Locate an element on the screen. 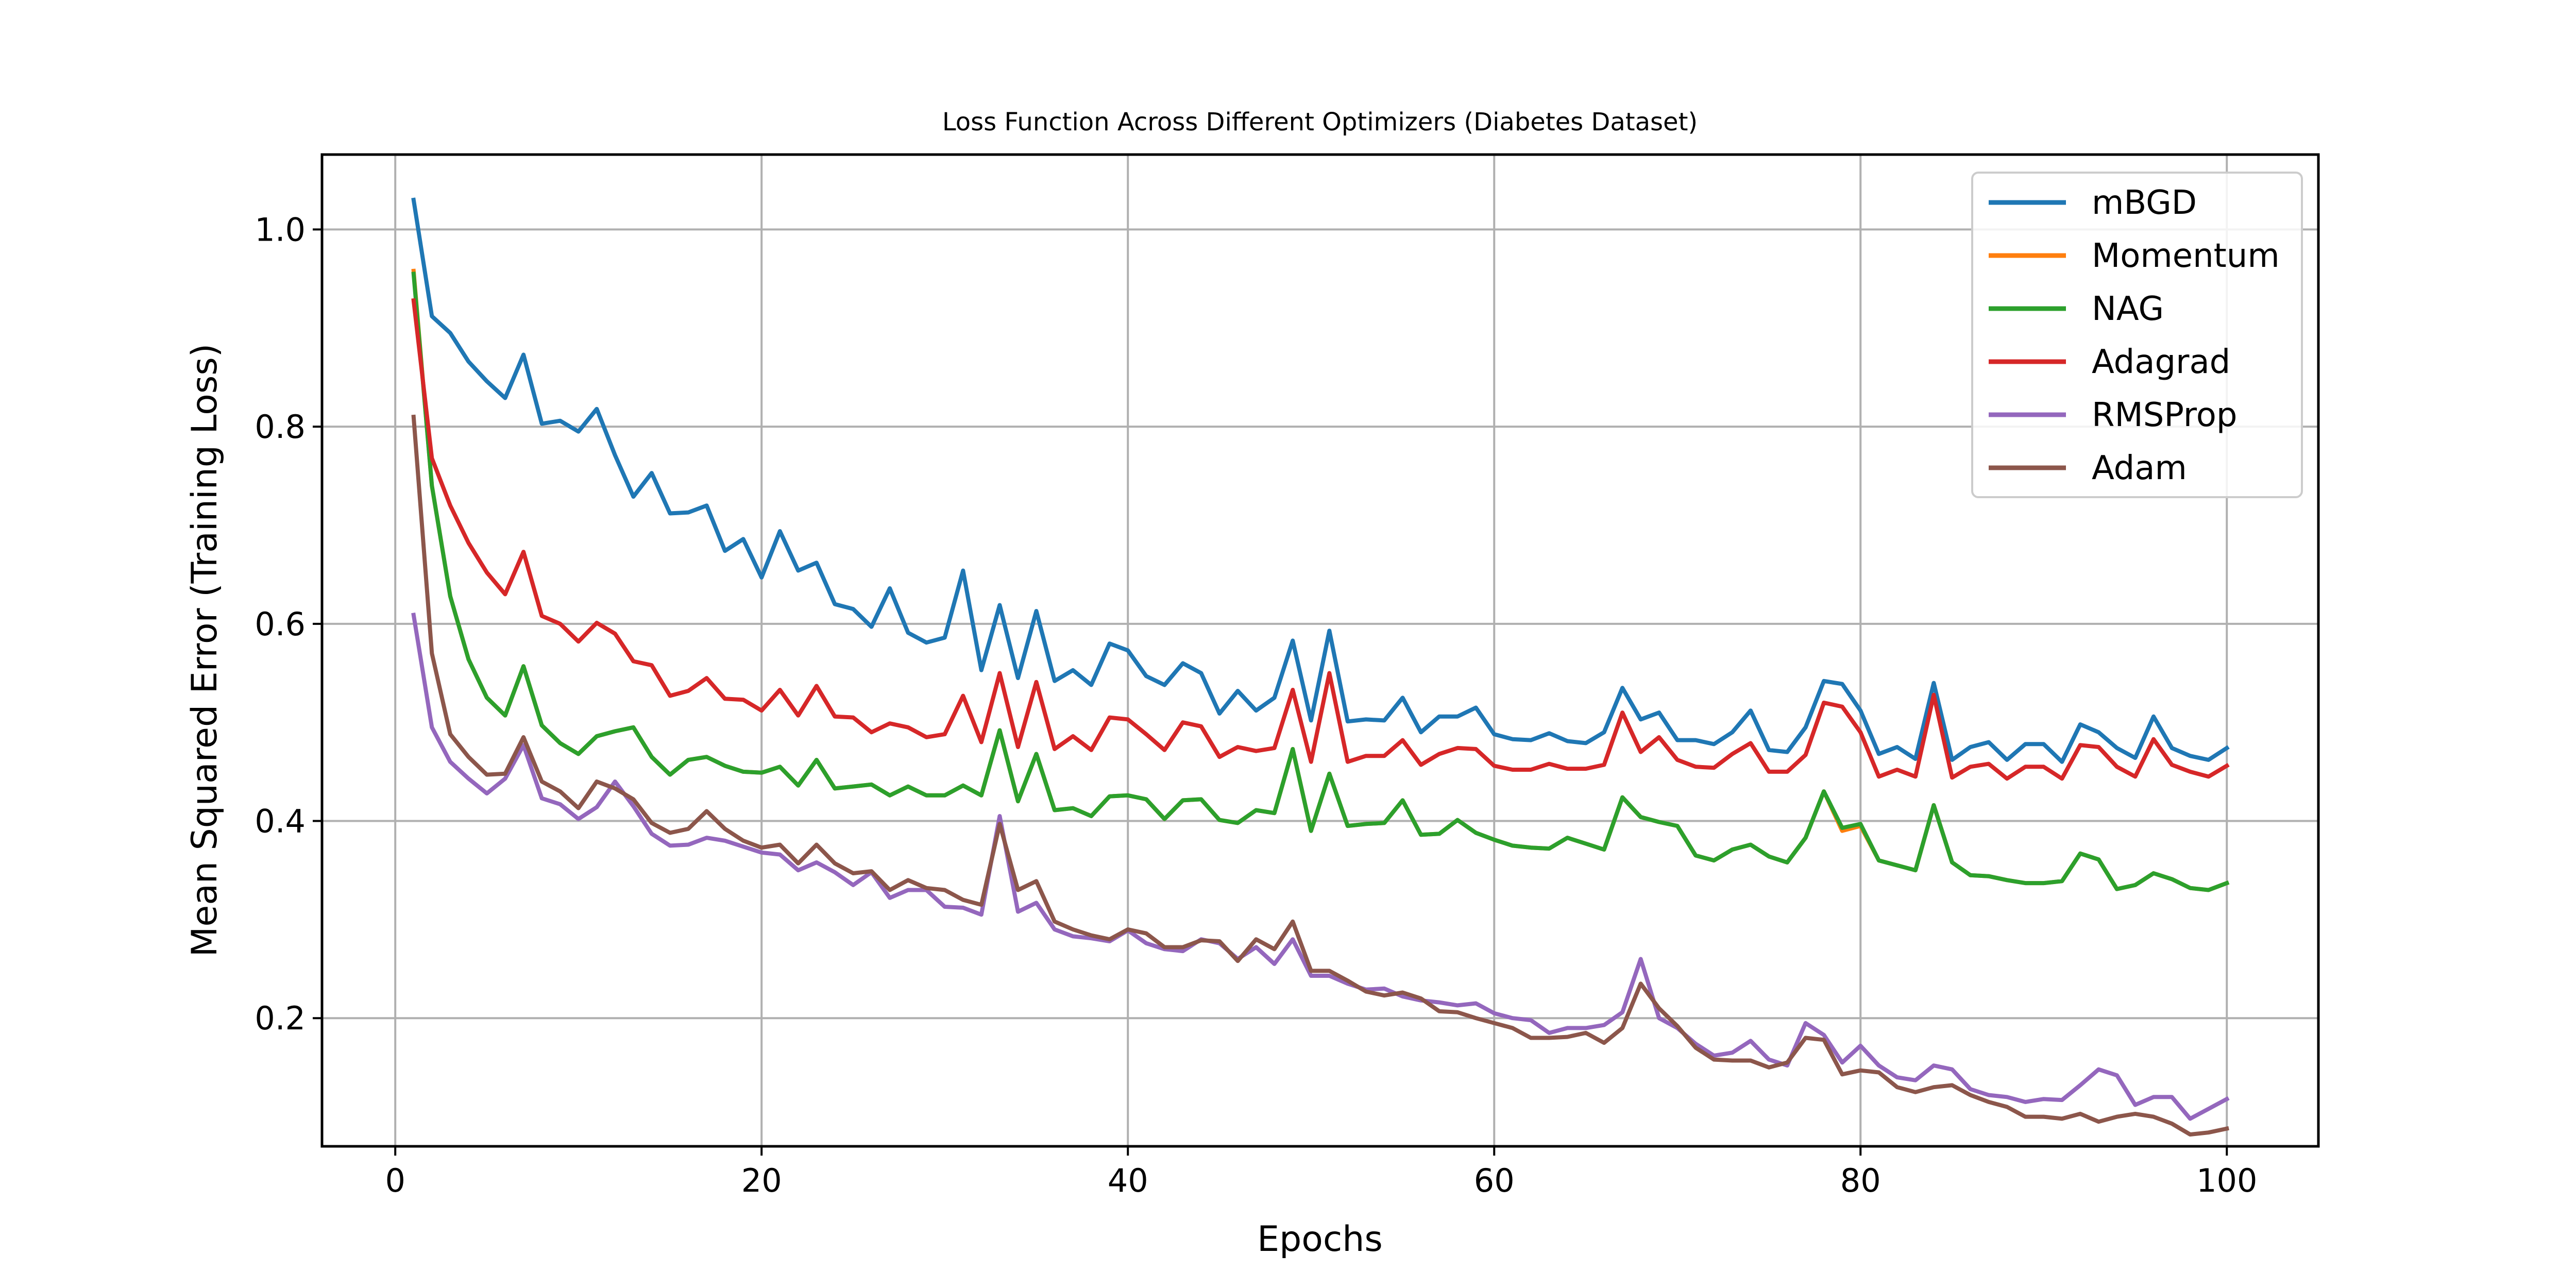 This screenshot has width=2576, height=1288. legend-label: RMSProp is located at coordinates (2164, 415).